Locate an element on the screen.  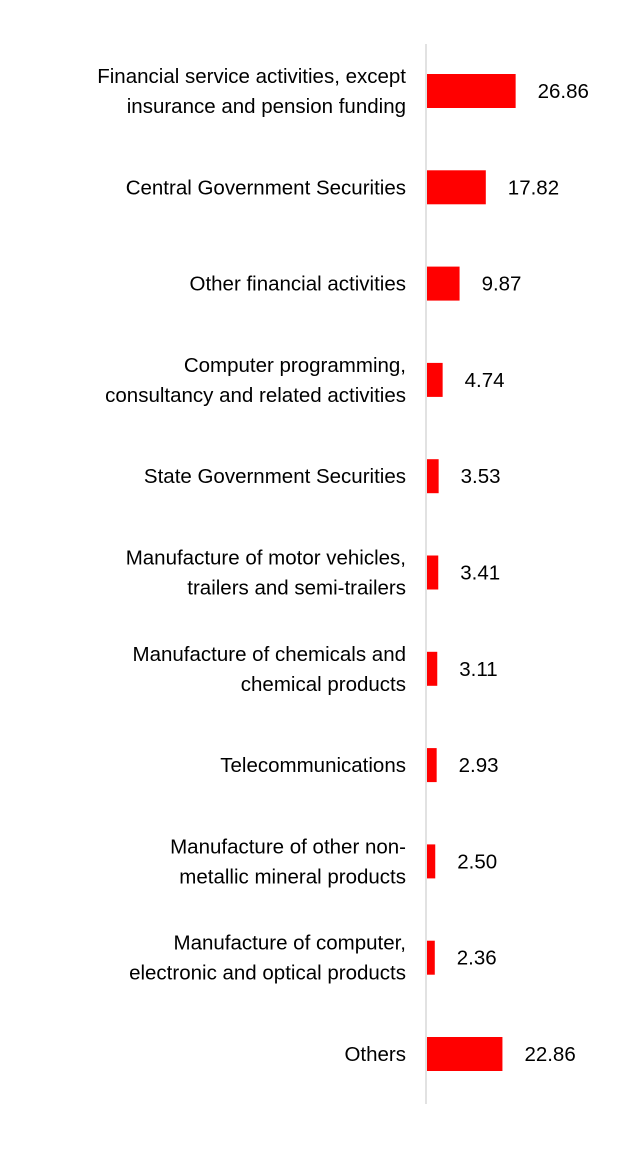
category-label-5: State Government Securities is located at coordinates (275, 476).